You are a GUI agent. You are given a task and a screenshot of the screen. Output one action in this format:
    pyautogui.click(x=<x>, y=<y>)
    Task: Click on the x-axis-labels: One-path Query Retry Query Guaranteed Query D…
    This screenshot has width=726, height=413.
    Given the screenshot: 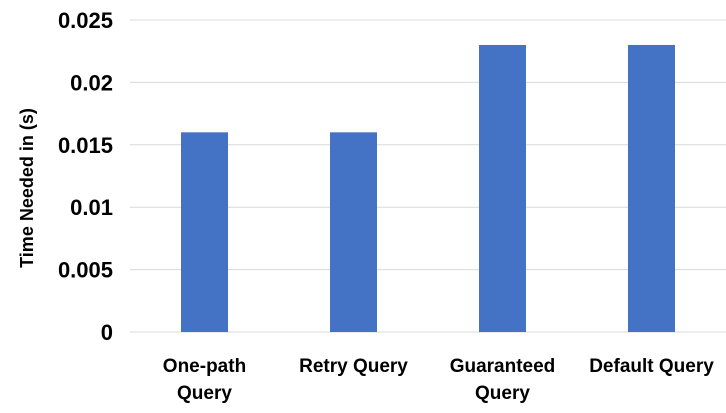 What is the action you would take?
    pyautogui.click(x=438, y=380)
    